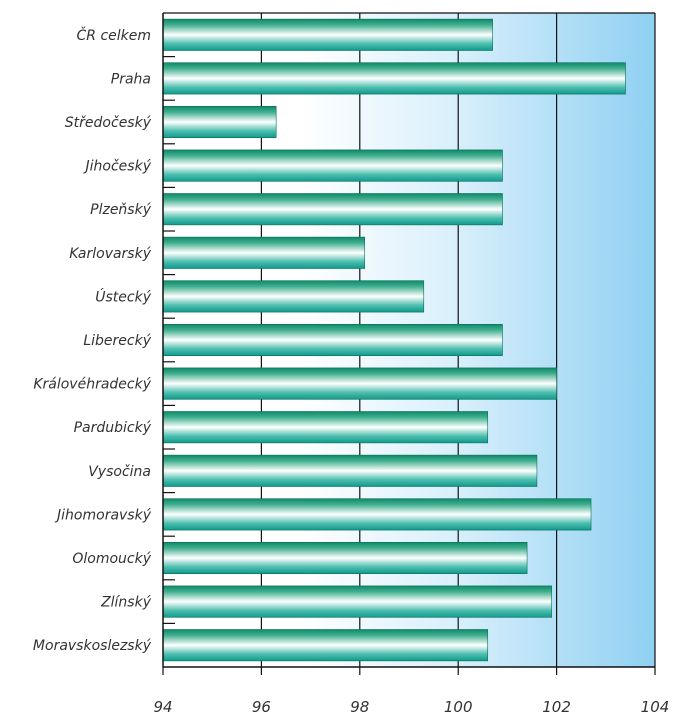 The height and width of the screenshot is (722, 675). Describe the element at coordinates (113, 428) in the screenshot. I see `category-label-9: Pardubický` at that location.